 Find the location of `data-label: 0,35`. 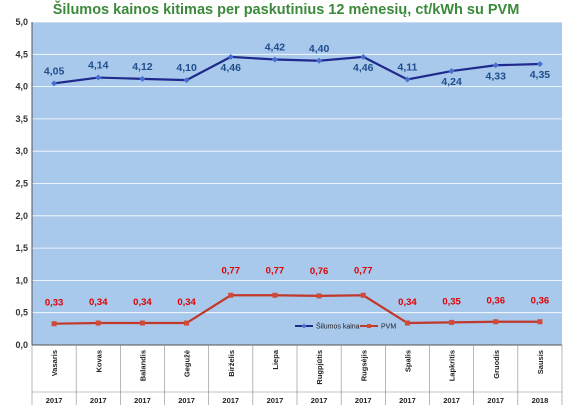

data-label: 0,35 is located at coordinates (451, 301).